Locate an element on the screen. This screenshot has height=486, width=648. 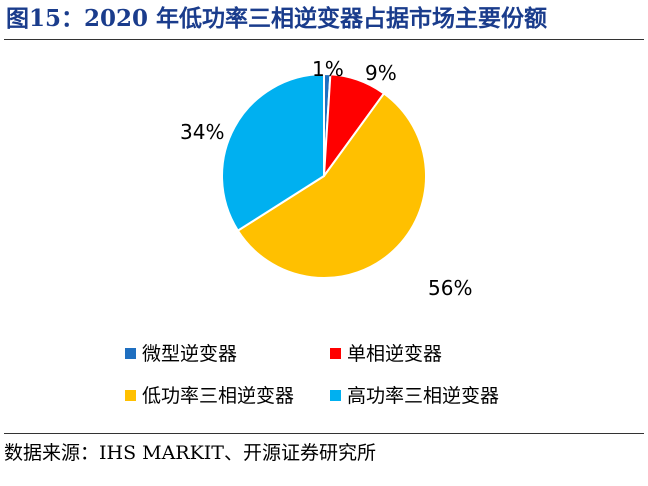
legend-label: 低功率三相逆变器 is located at coordinates (218, 396).